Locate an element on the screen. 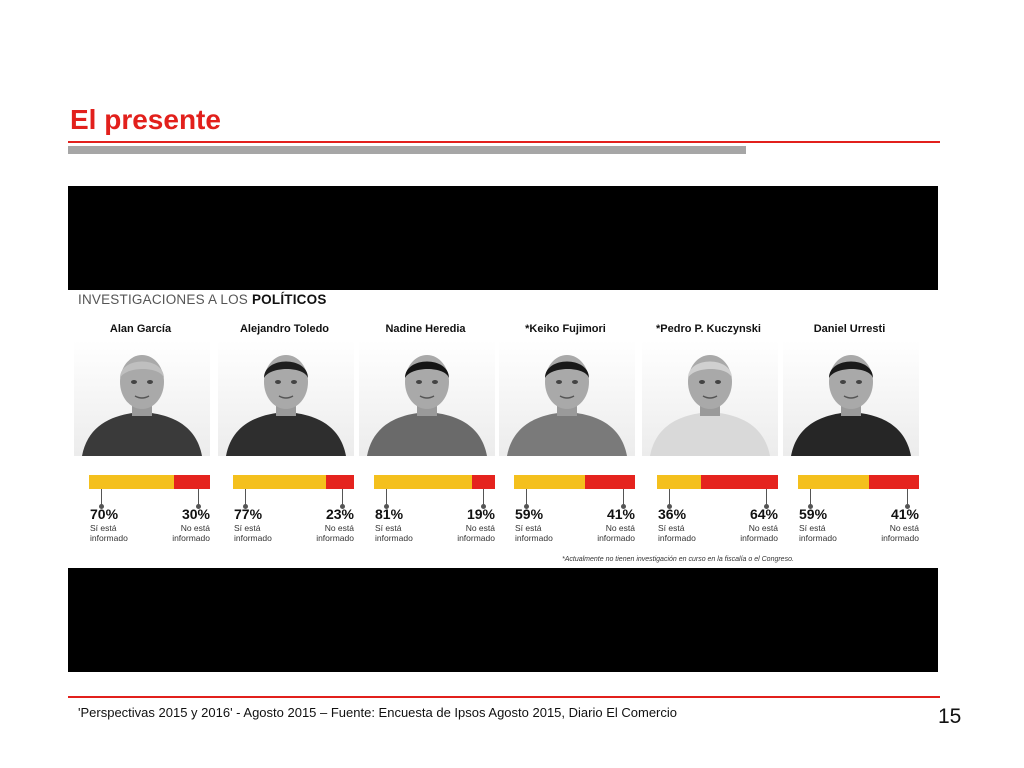 This screenshot has height=768, width=1024. value-label-yes: 77% is located at coordinates (248, 514).